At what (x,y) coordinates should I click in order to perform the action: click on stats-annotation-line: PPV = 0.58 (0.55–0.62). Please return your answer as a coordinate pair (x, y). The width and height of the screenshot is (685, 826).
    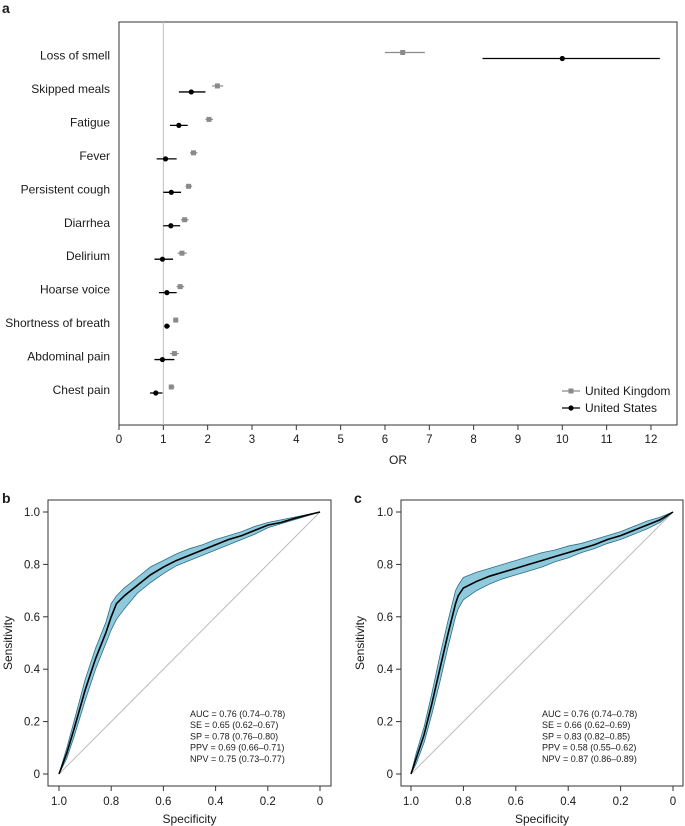
    Looking at the image, I should click on (589, 748).